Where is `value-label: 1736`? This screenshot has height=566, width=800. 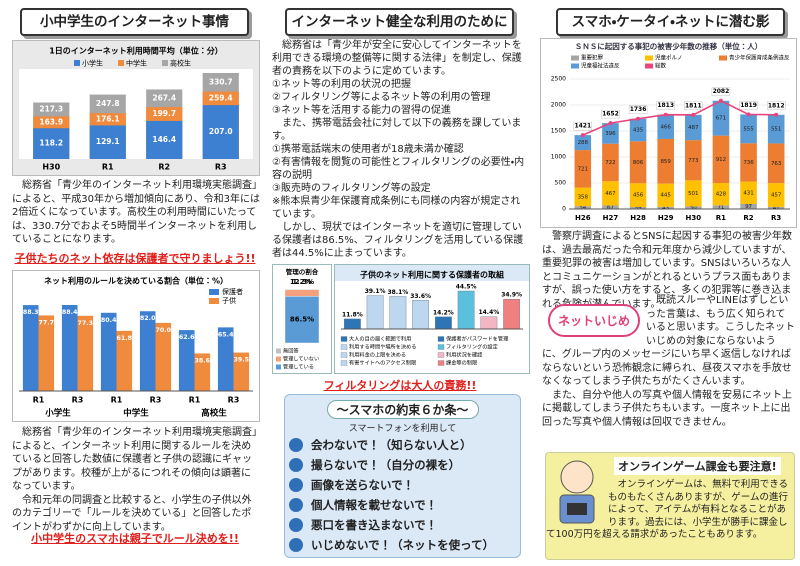 value-label: 1736 is located at coordinates (638, 109).